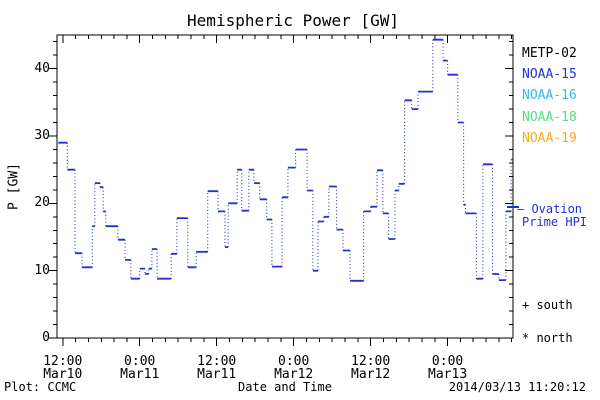 Image resolution: width=600 pixels, height=400 pixels. I want to click on x-tick-label-5: 0:00 Mar13, so click(448, 368).